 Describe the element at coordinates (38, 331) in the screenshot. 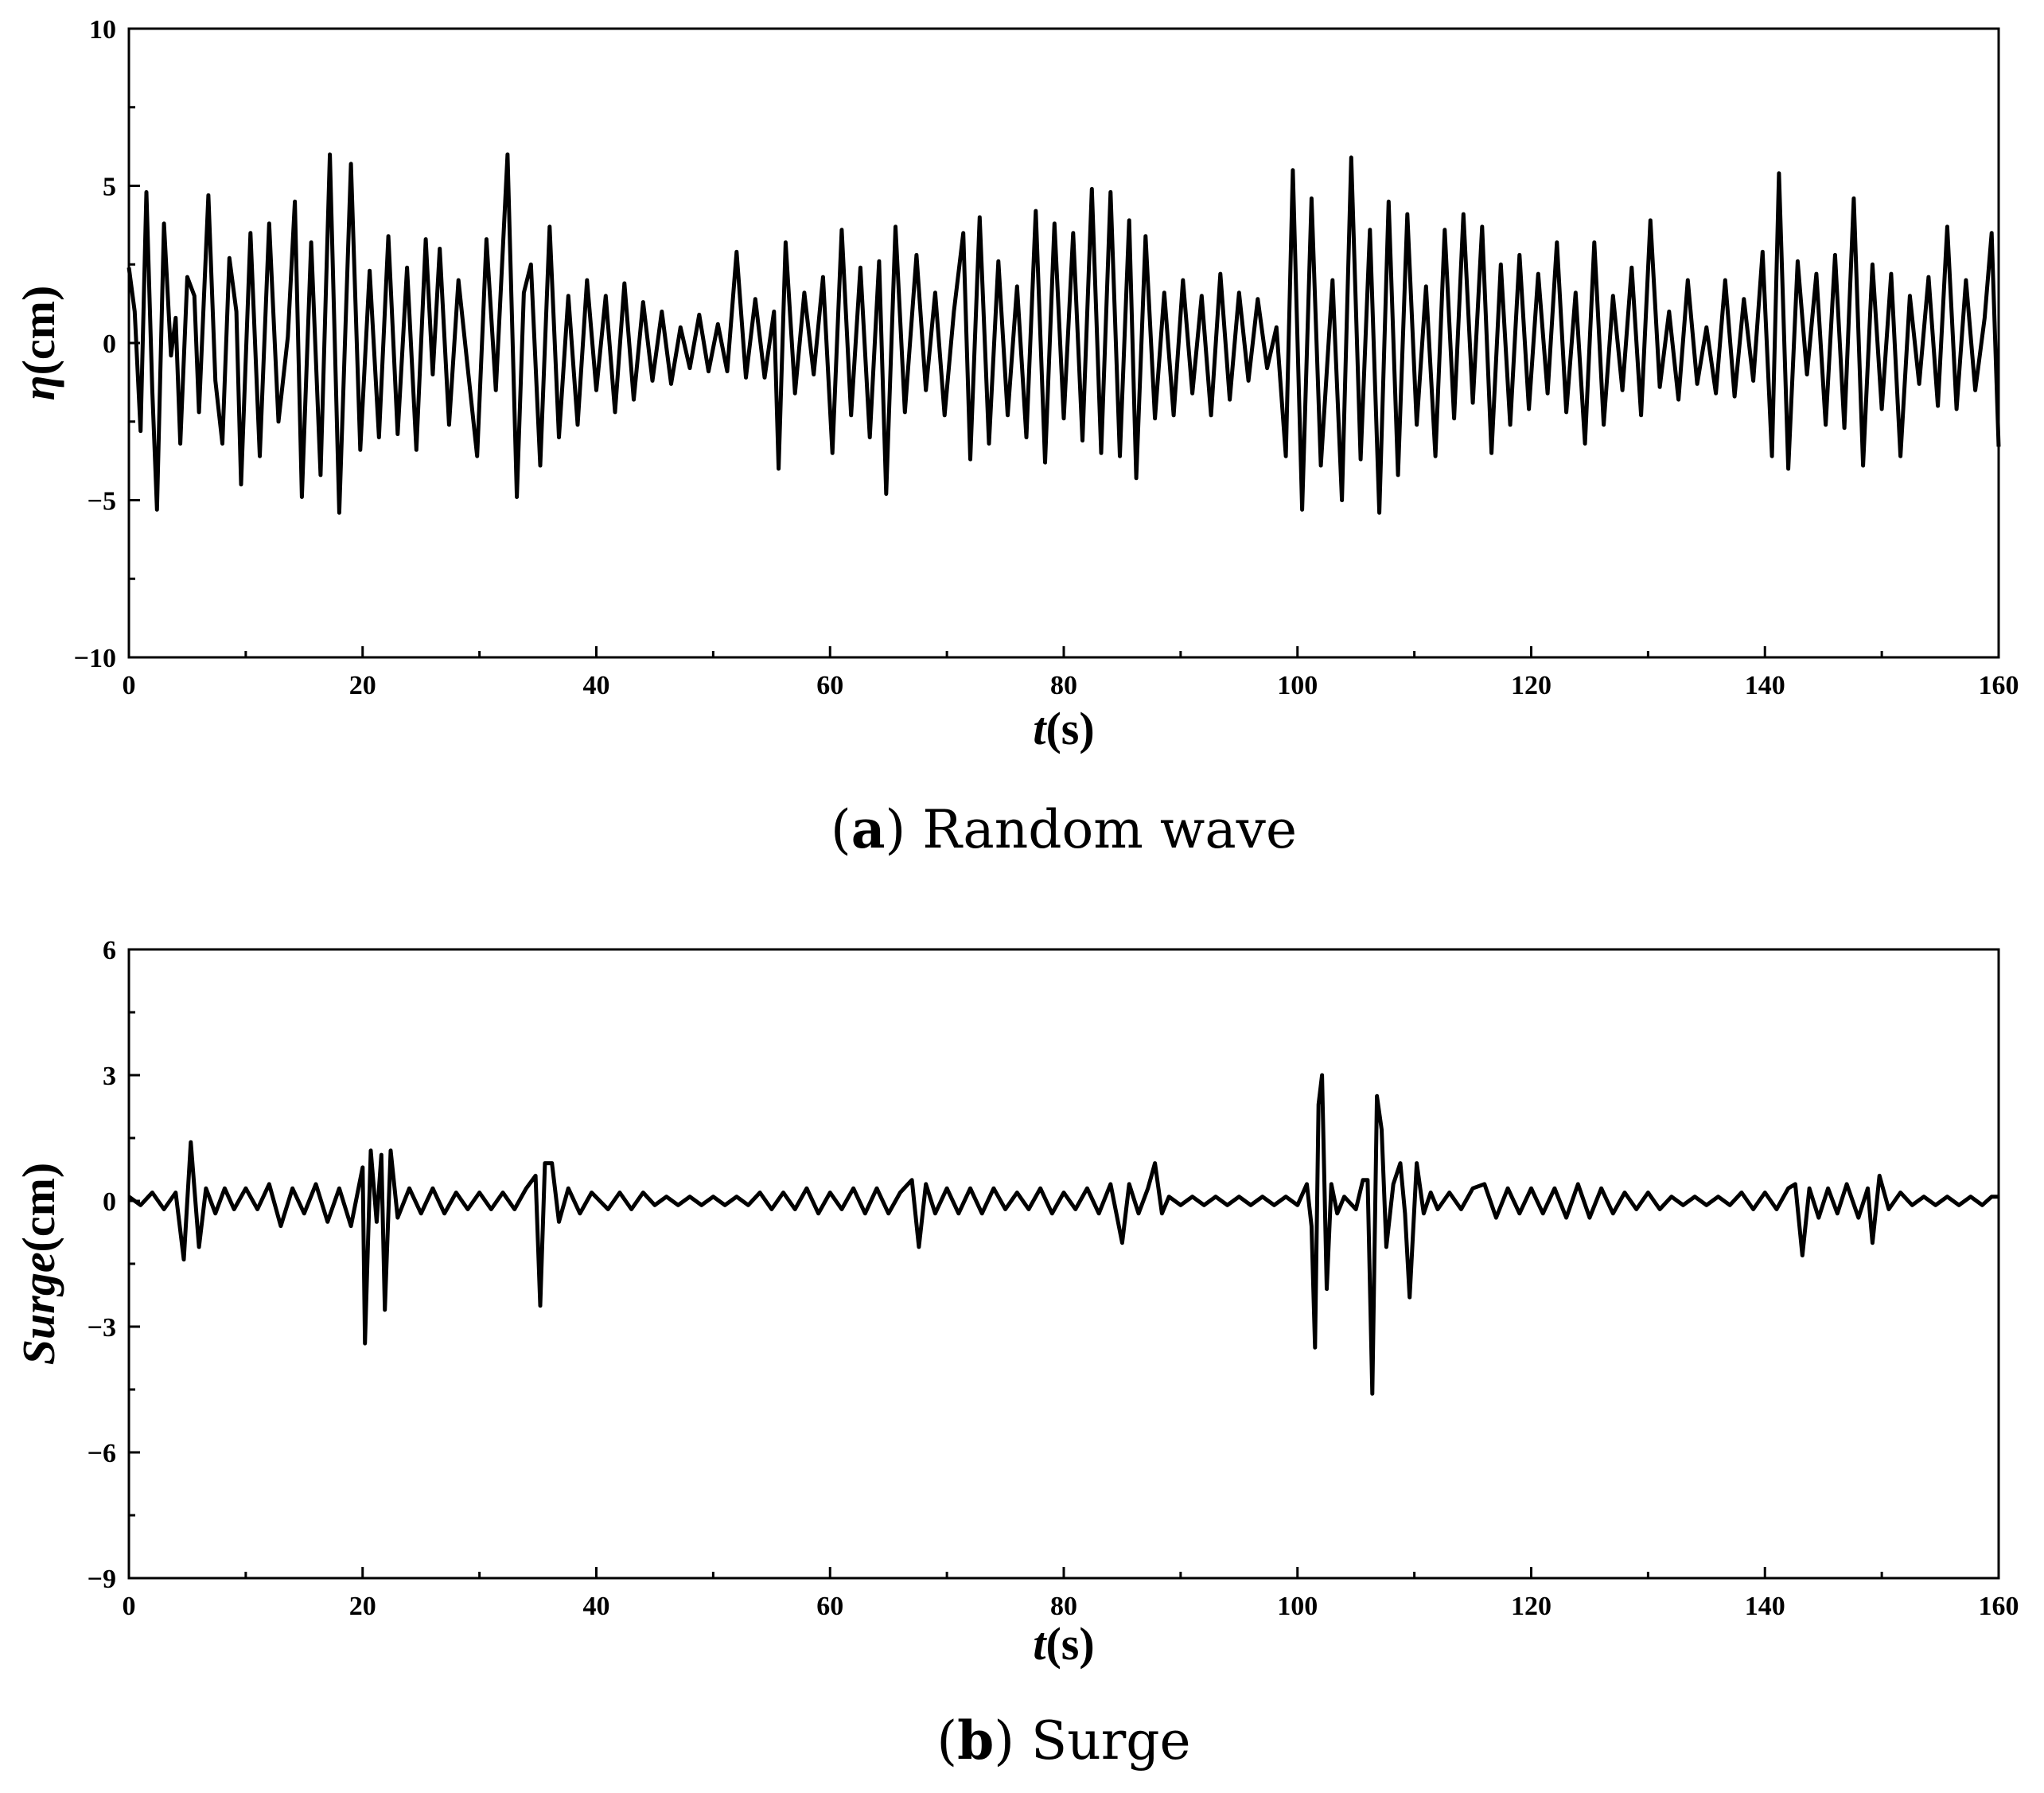

I see `y-axis-label-a-unit: (cm)` at that location.